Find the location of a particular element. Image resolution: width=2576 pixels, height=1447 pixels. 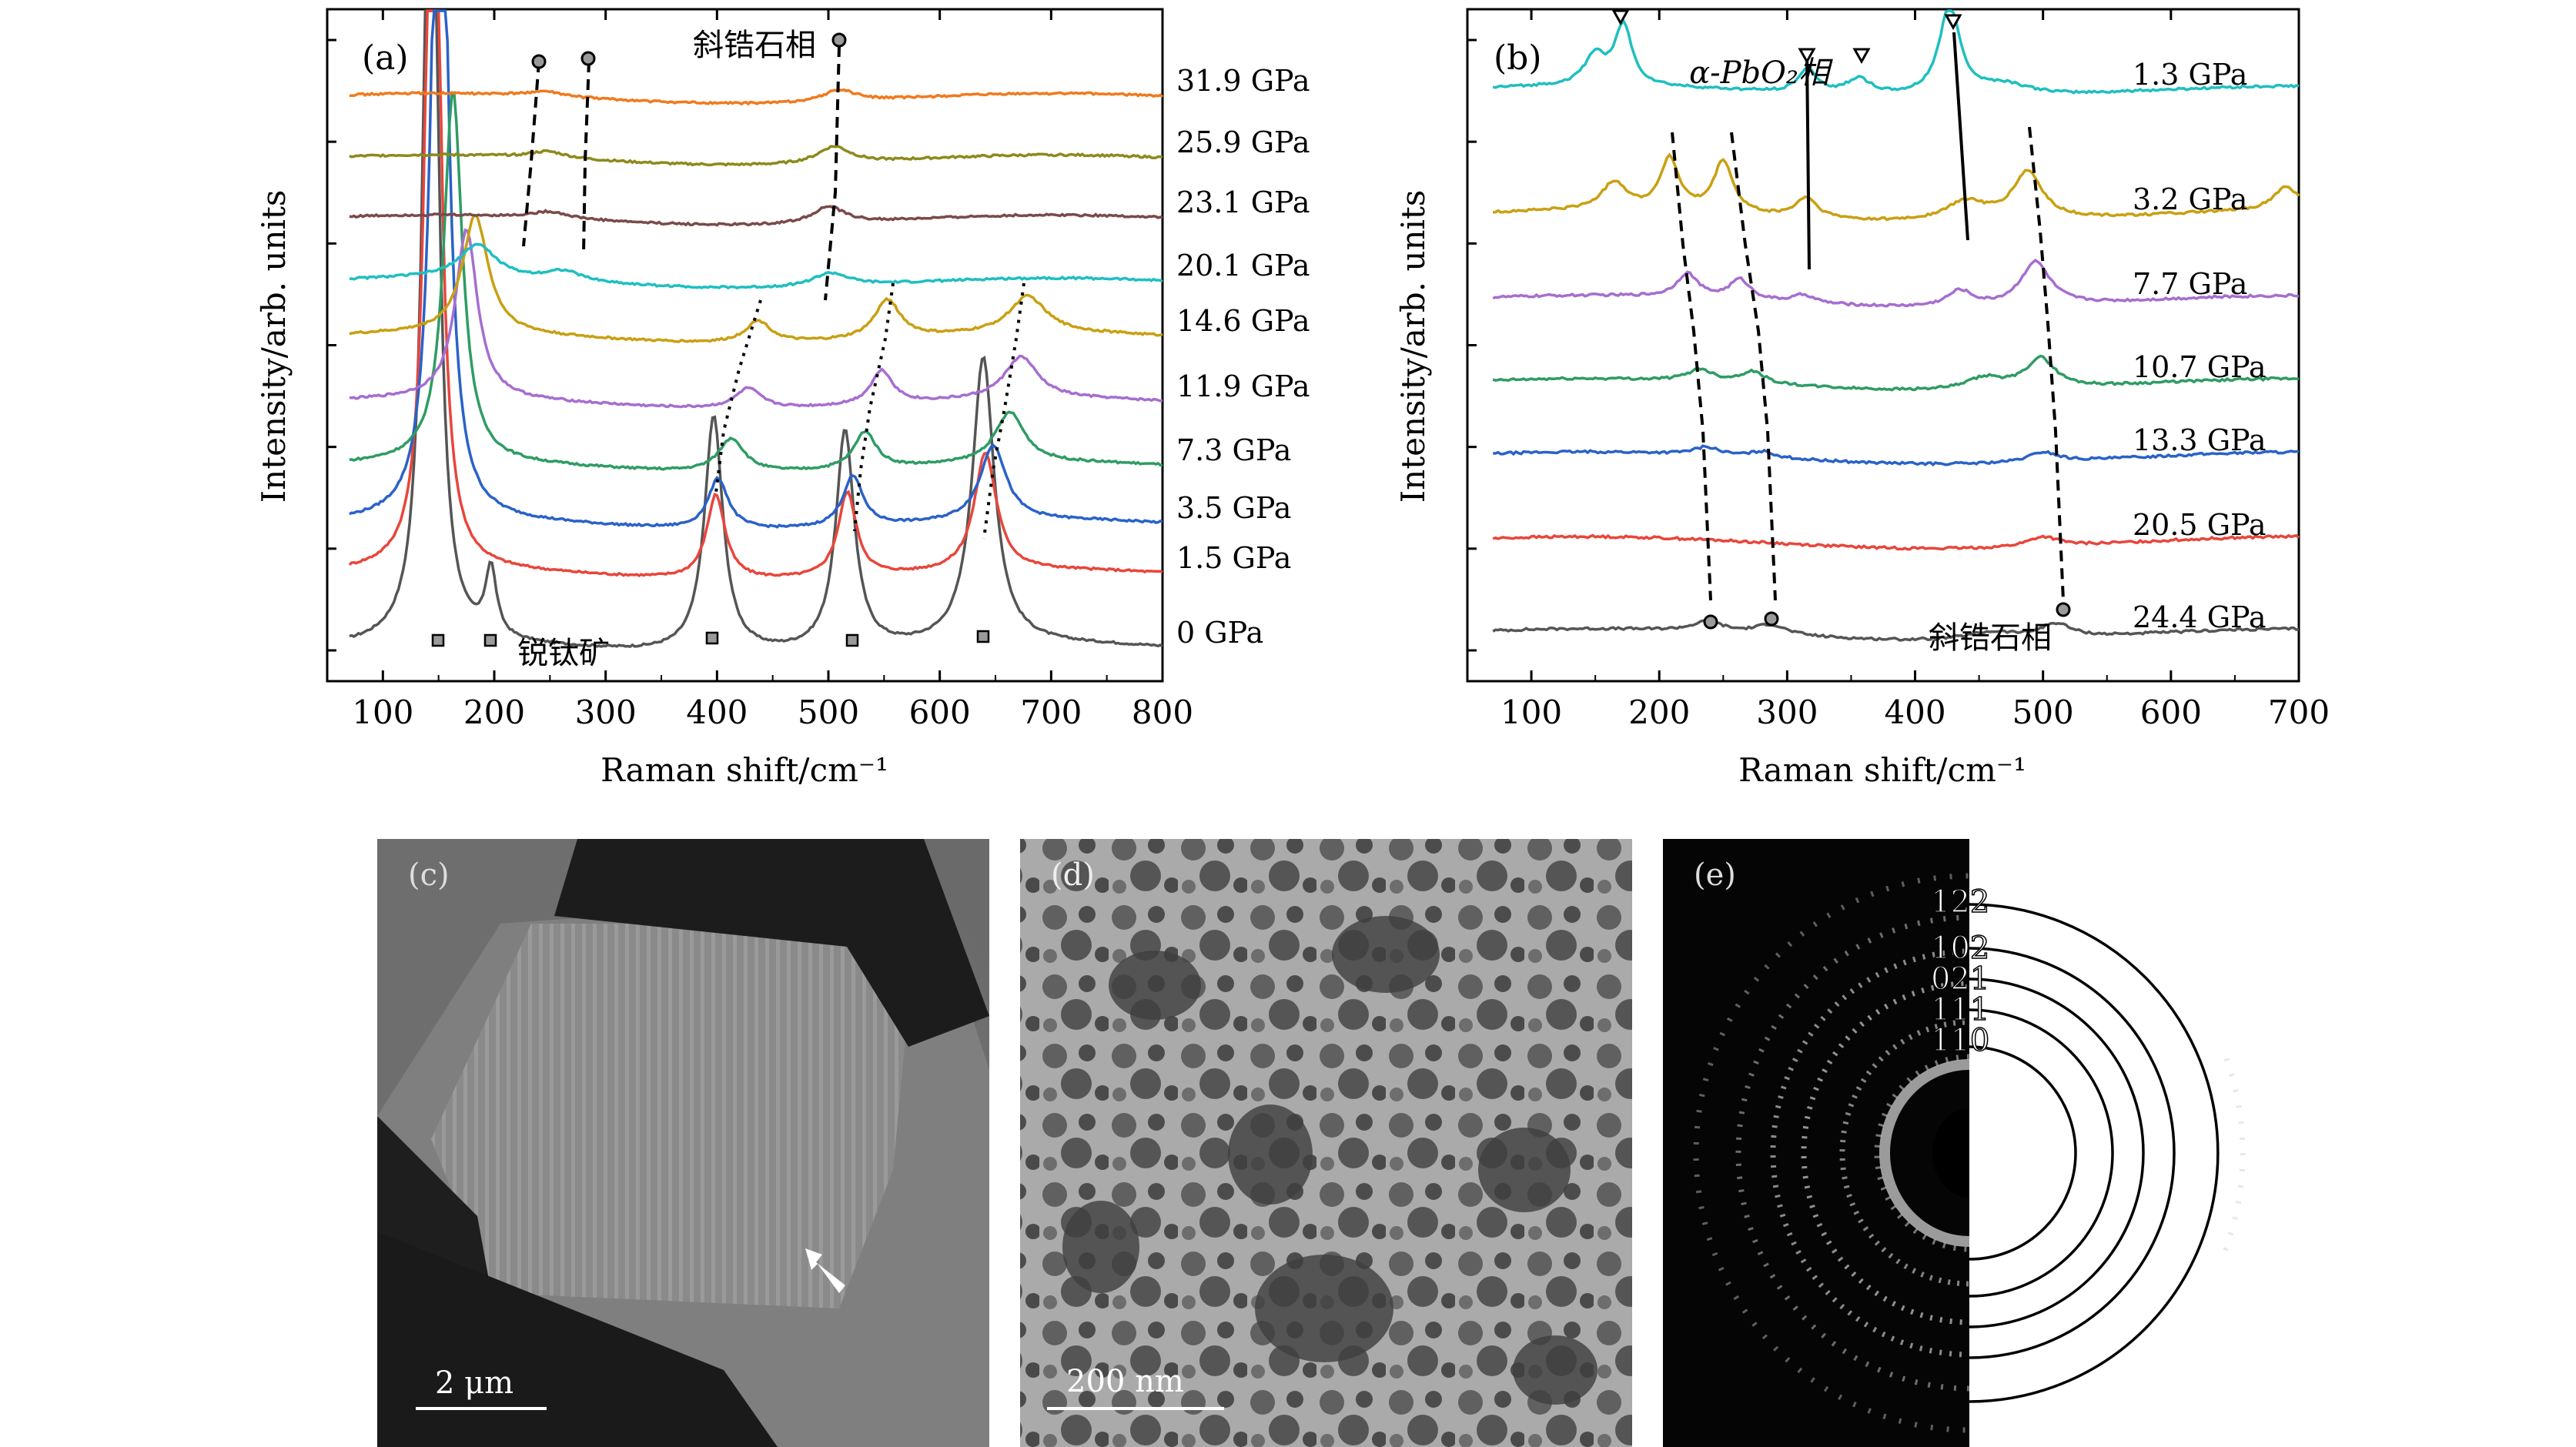

anatase-markers is located at coordinates (710, 638).